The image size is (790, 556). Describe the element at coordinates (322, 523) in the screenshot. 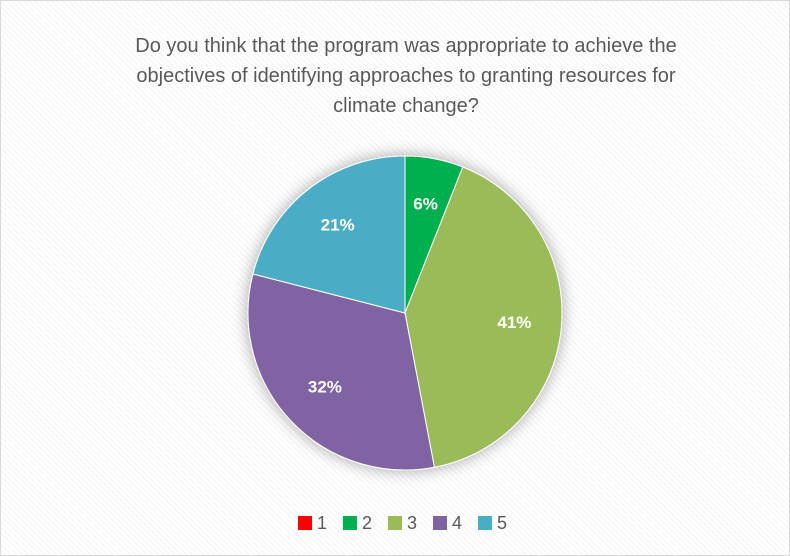

I see `legend-label: 1` at that location.